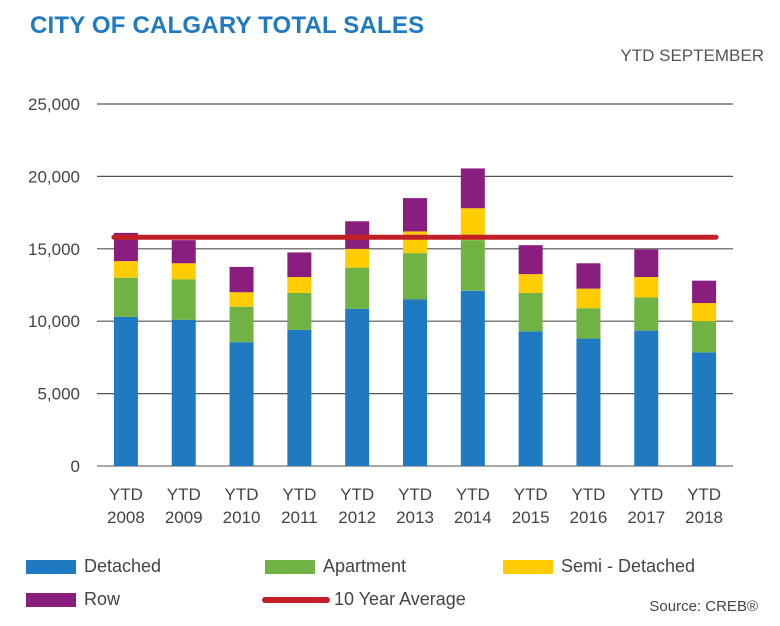 The width and height of the screenshot is (780, 626). What do you see at coordinates (51, 566) in the screenshot?
I see `legend-swatch-detached` at bounding box center [51, 566].